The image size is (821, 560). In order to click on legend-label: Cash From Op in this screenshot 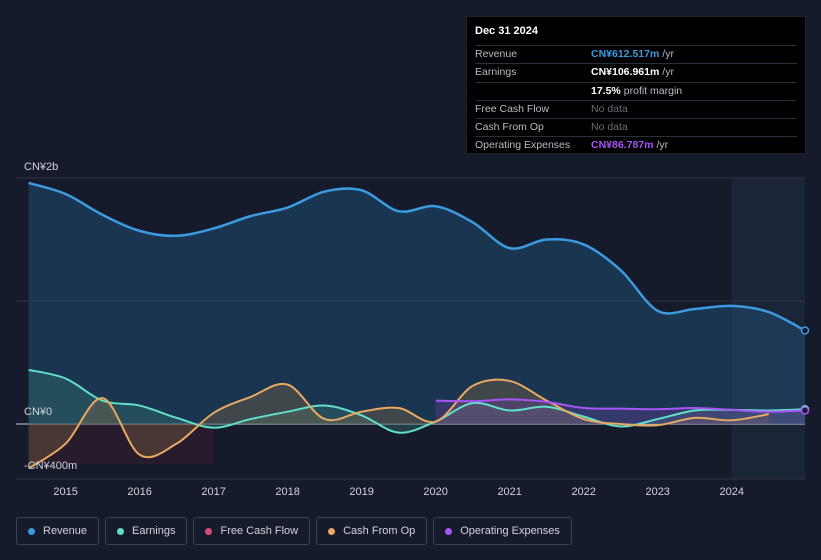, I will do `click(379, 531)`.